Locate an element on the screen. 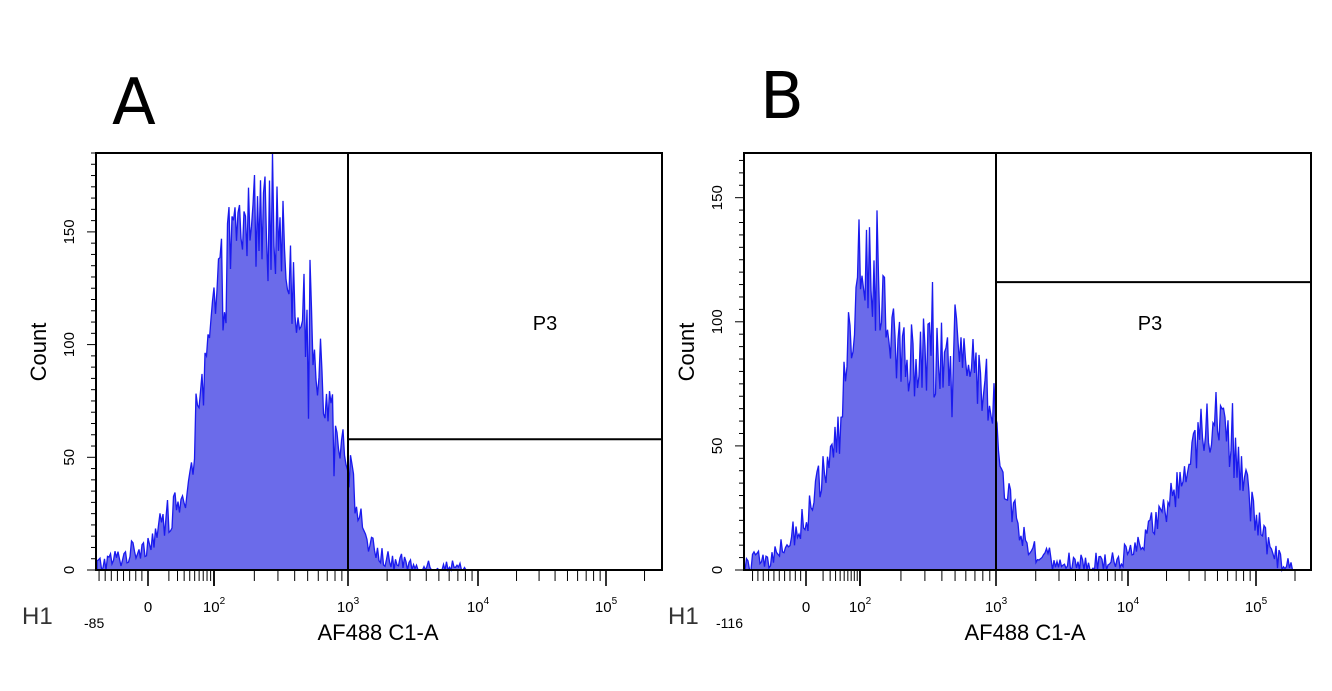 The height and width of the screenshot is (691, 1332). x-min-label: -116 is located at coordinates (729, 623).